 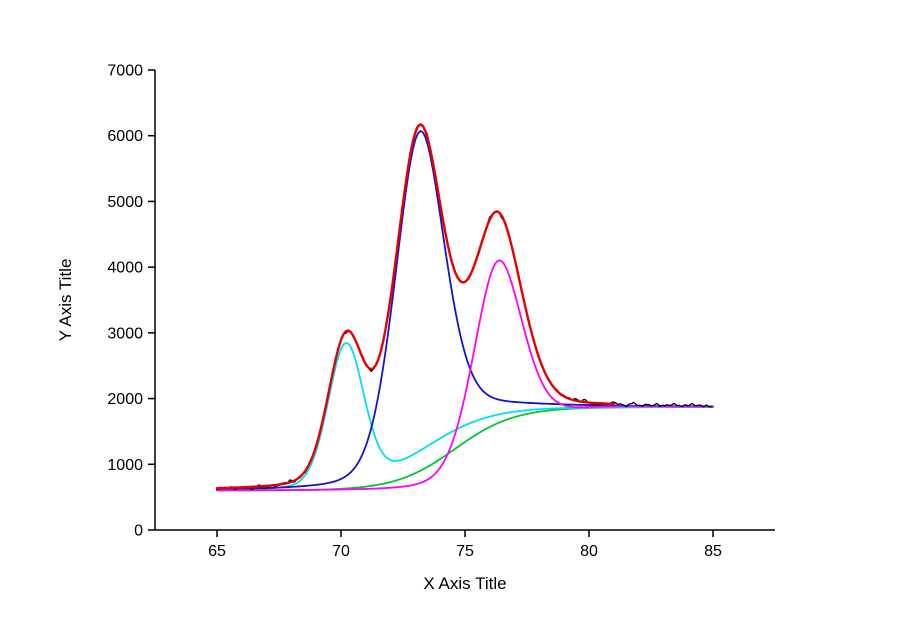 I want to click on x-axis-title: X Axis Title, so click(x=465, y=583).